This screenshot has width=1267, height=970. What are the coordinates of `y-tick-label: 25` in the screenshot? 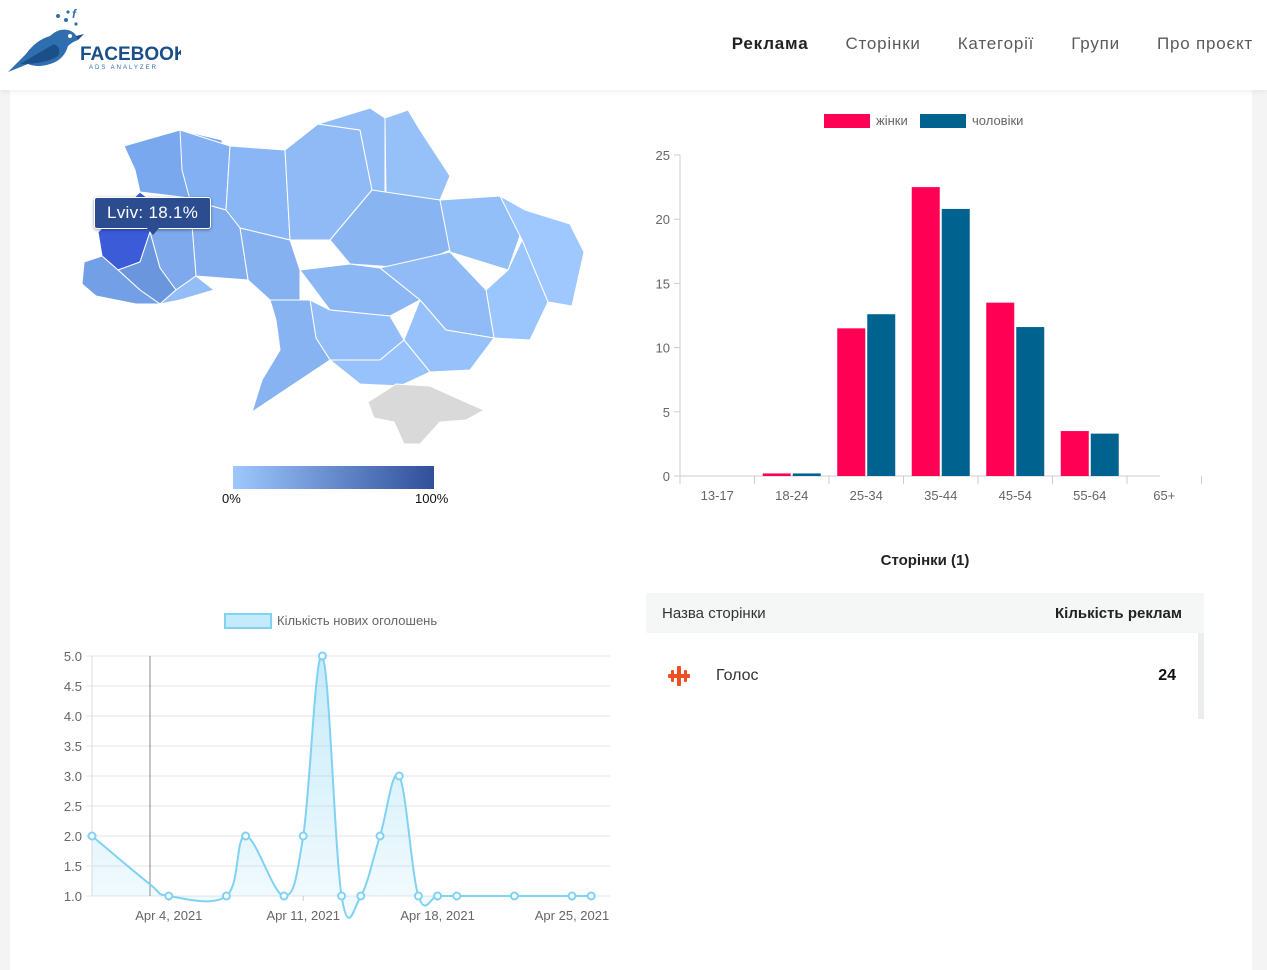 It's located at (663, 155).